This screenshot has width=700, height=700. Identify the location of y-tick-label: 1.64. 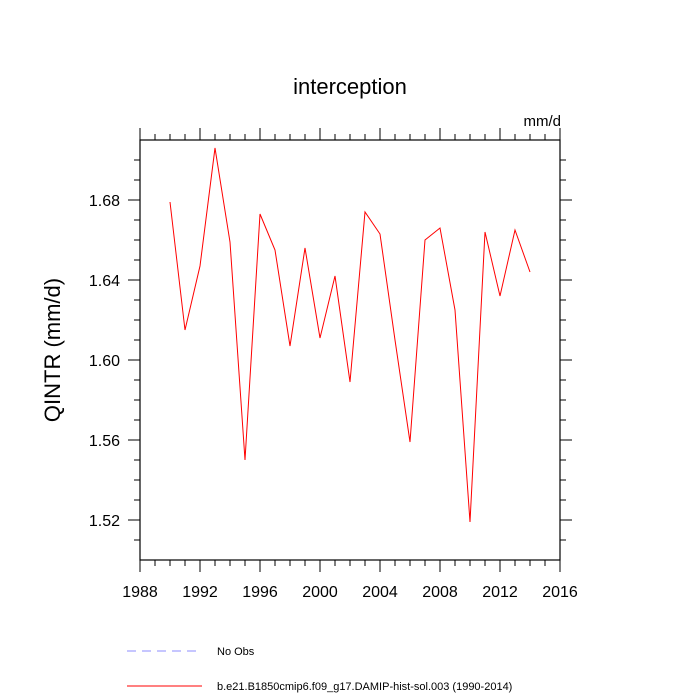
(104, 281).